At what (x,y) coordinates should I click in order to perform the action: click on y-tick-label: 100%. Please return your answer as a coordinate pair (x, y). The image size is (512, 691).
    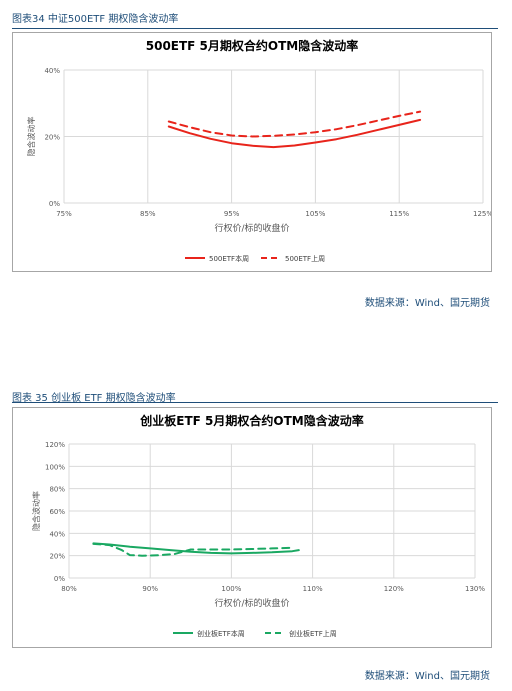
    Looking at the image, I should click on (55, 467).